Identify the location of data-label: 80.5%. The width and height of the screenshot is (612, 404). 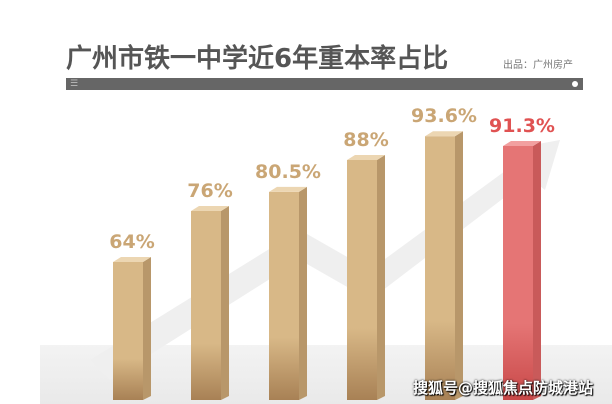
(288, 172).